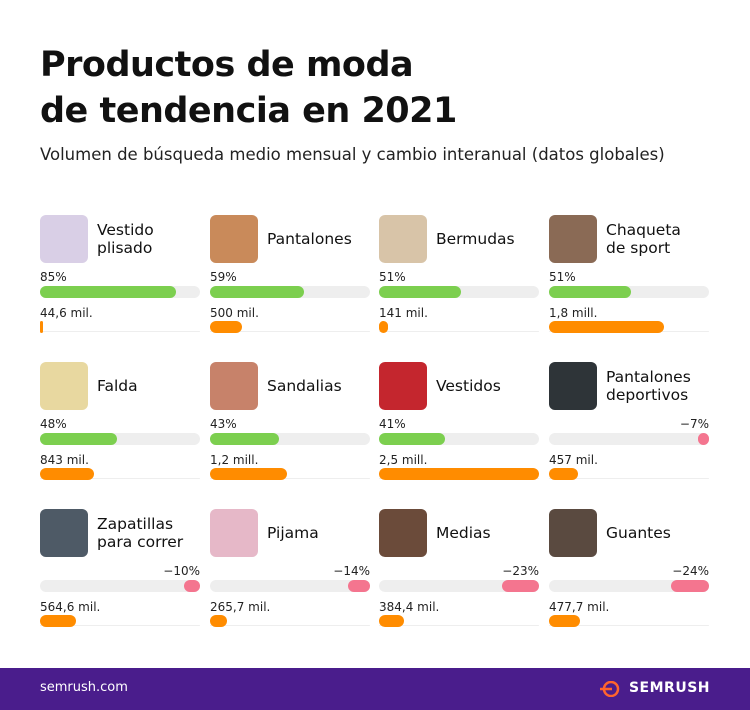 Image resolution: width=750 pixels, height=710 pixels. I want to click on footer: semrush.com SEMRUSH, so click(375, 689).